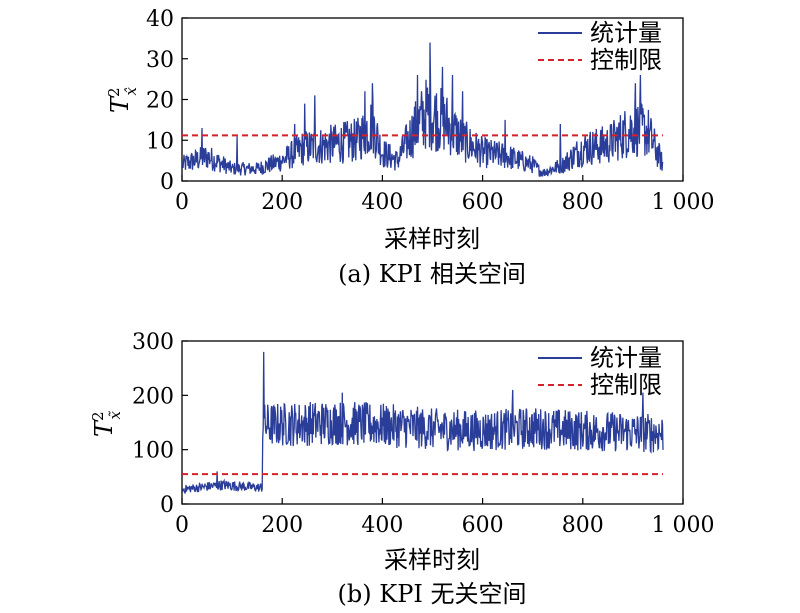 This screenshot has width=800, height=613. I want to click on y-tick-label: 40, so click(160, 19).